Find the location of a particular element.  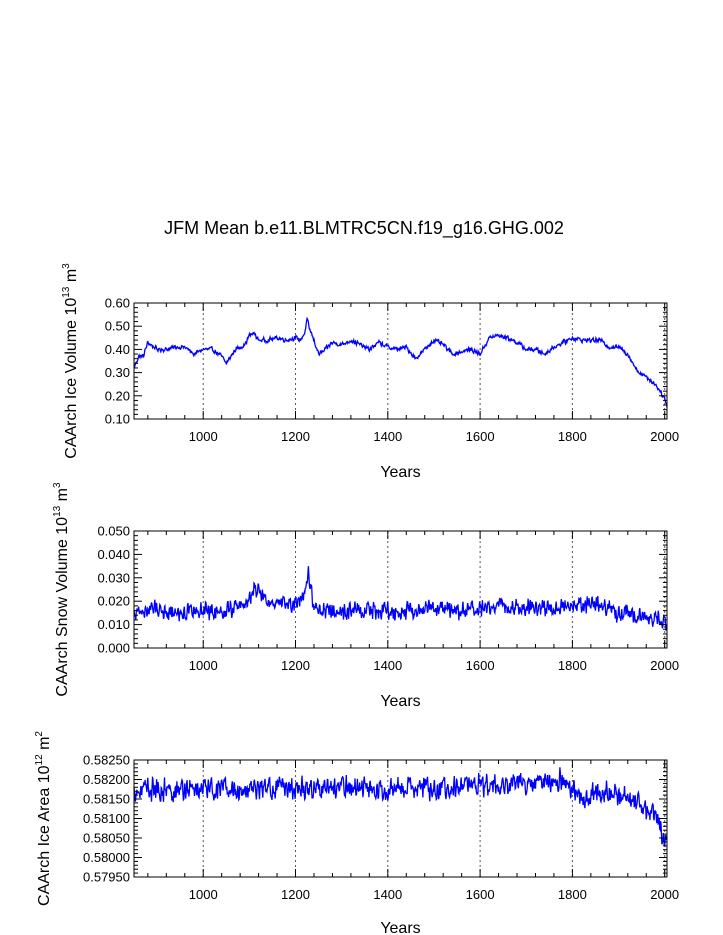

y-tick-label: 0.000 is located at coordinates (113, 648).